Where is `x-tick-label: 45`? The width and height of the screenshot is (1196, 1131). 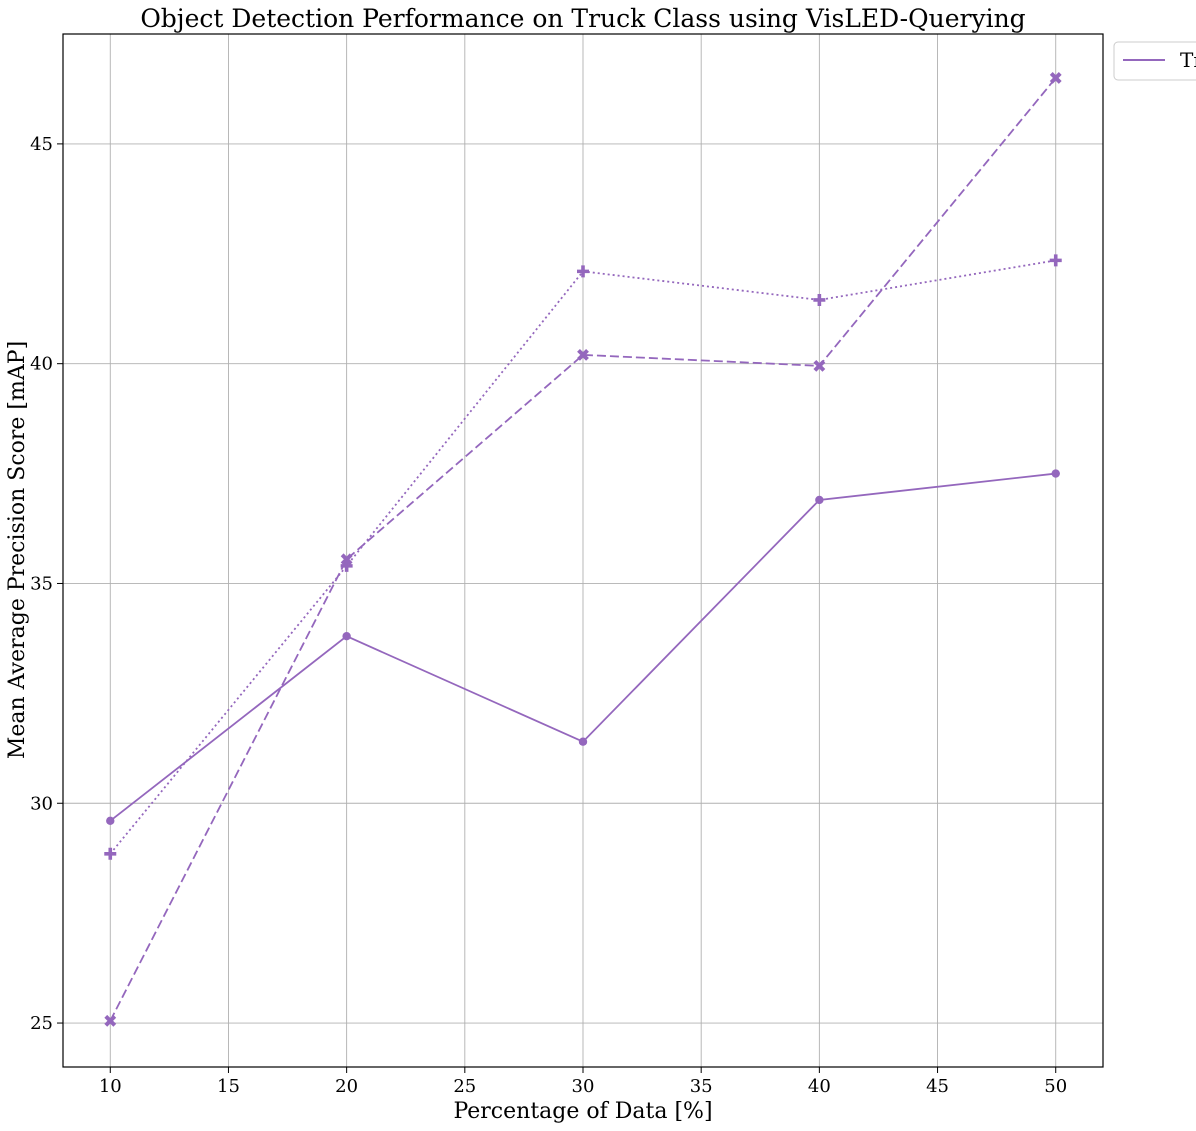
x-tick-label: 45 is located at coordinates (937, 1086).